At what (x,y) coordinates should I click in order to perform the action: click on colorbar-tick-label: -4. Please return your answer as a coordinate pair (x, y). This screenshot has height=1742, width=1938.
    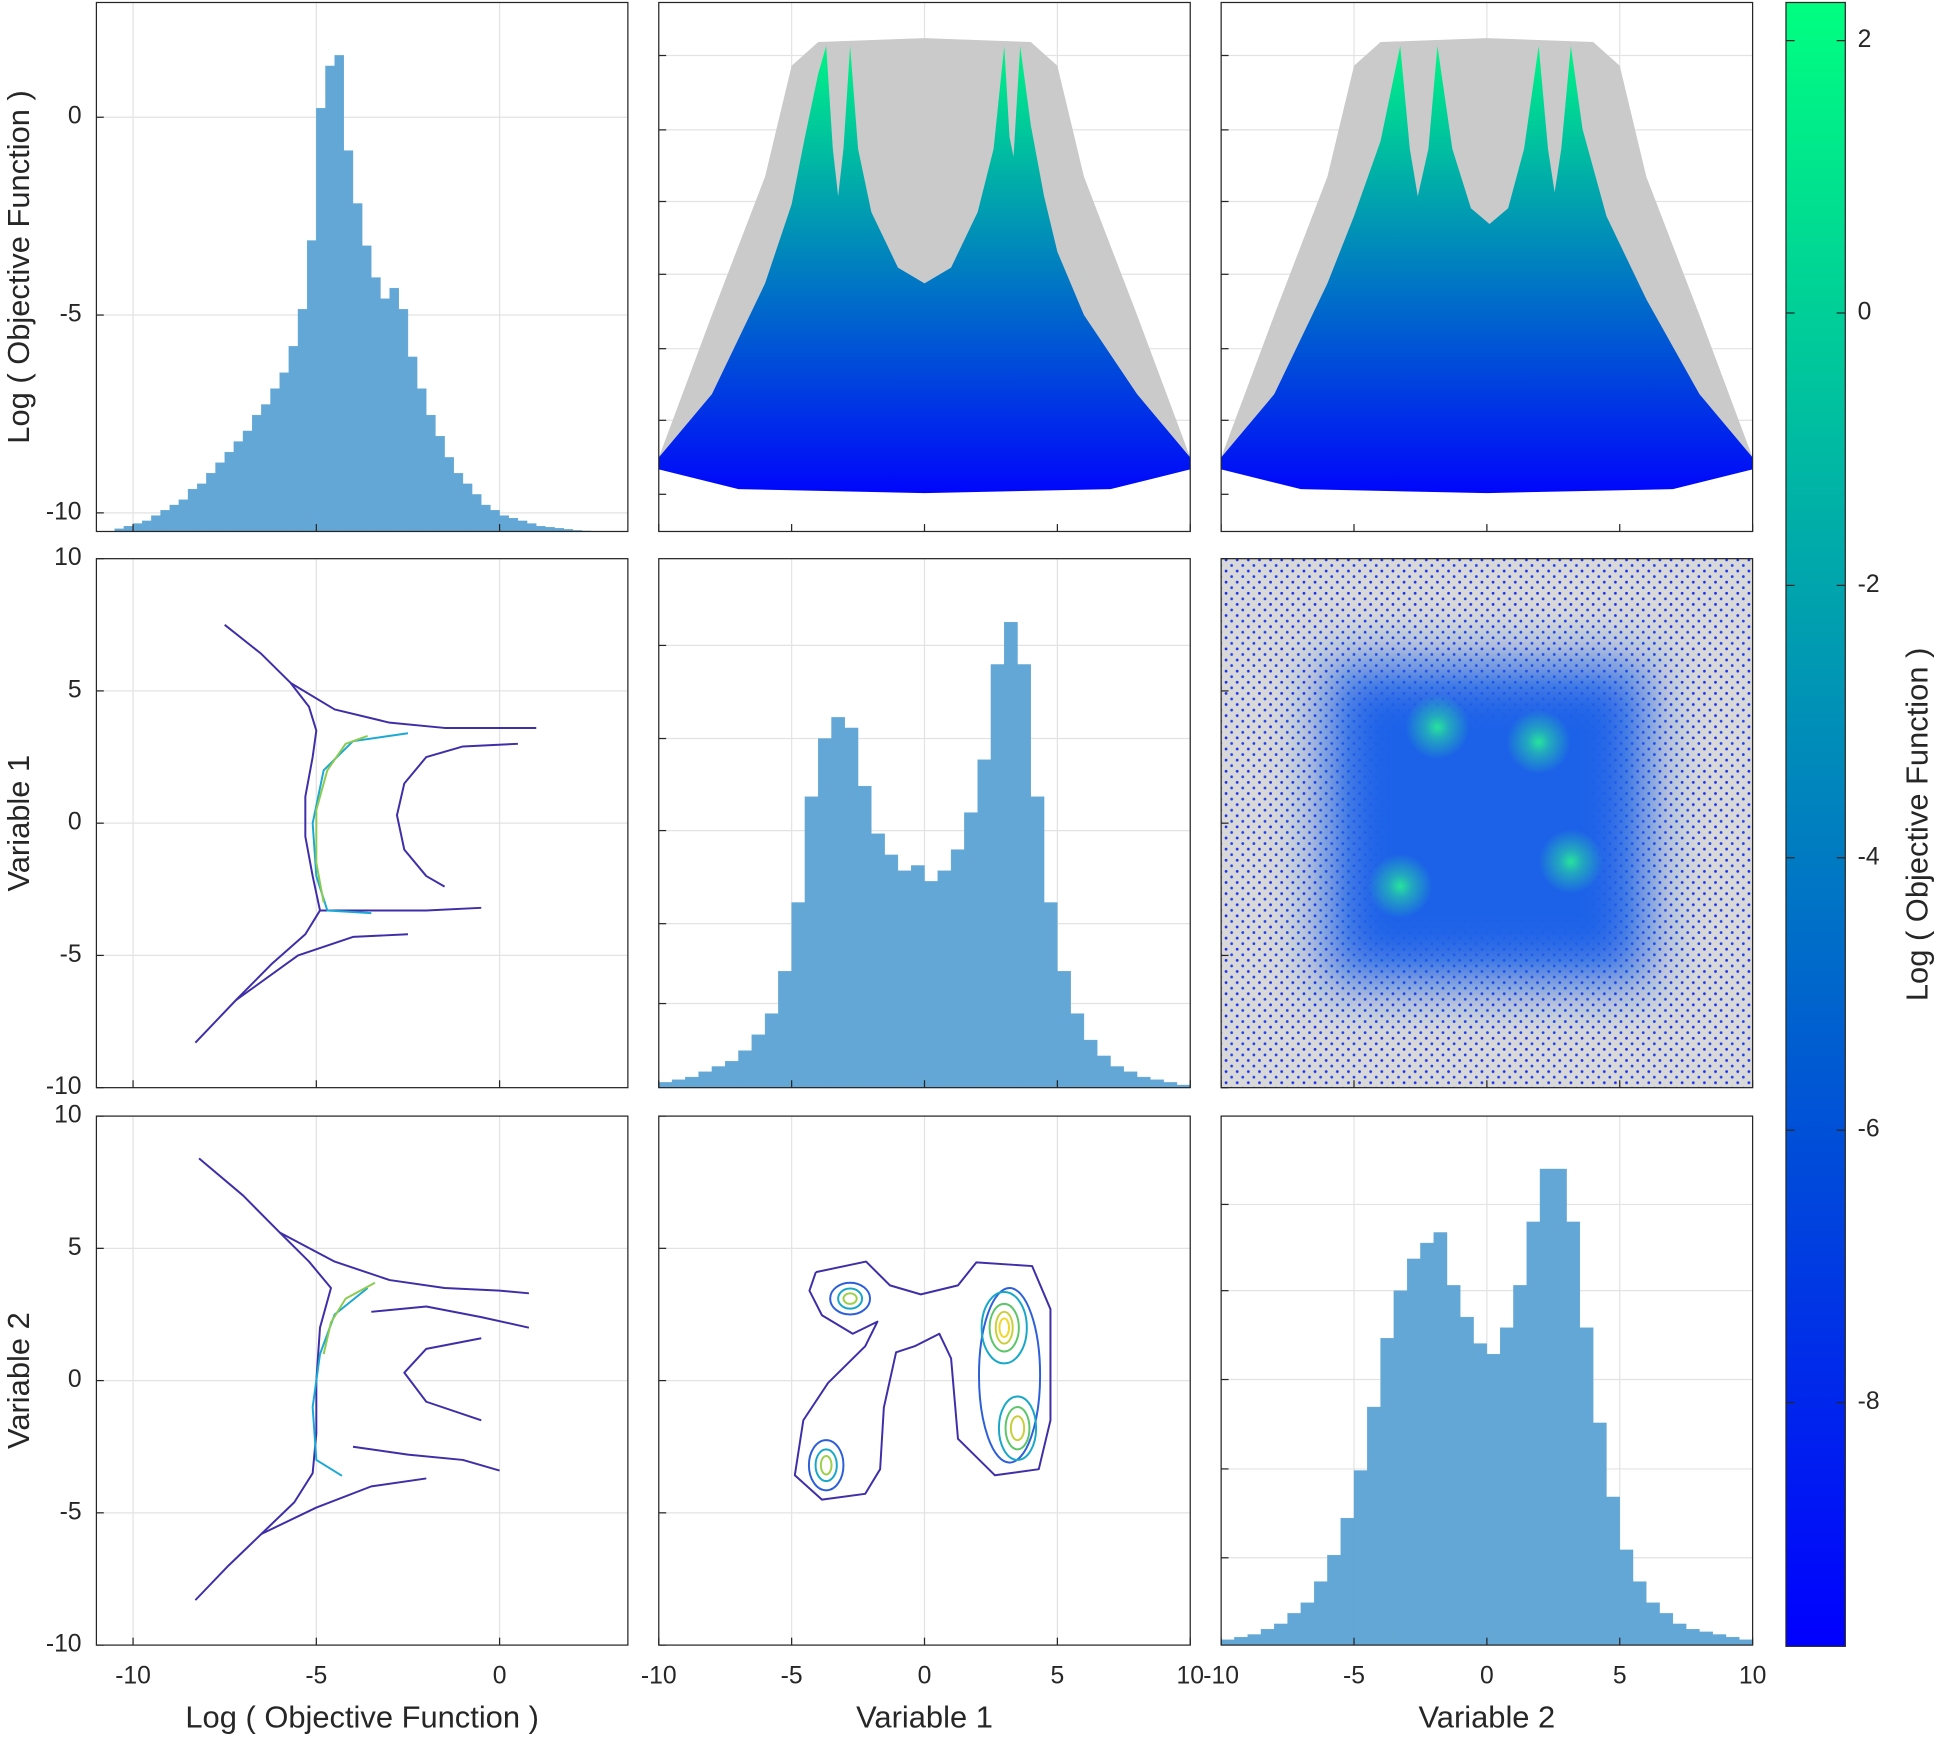
    Looking at the image, I should click on (1869, 856).